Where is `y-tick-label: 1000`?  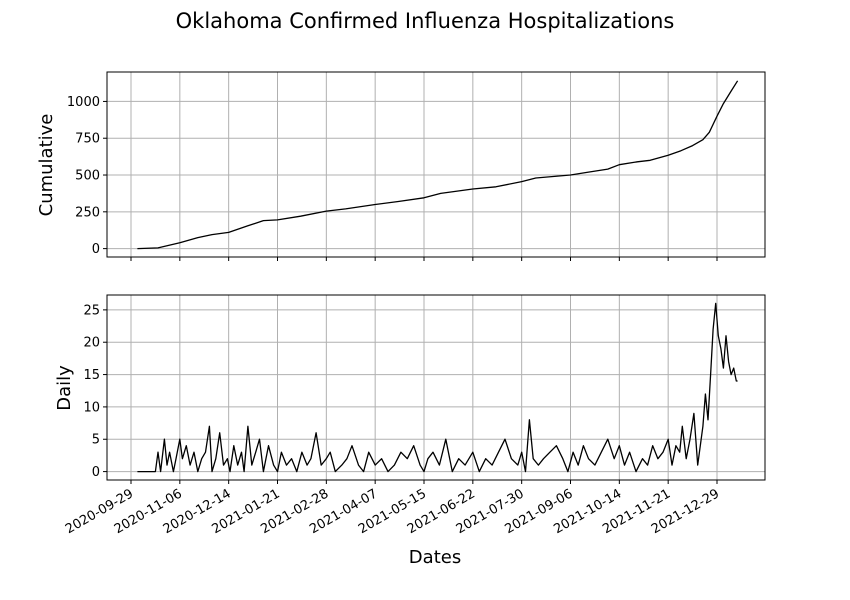
y-tick-label: 1000 is located at coordinates (83, 102).